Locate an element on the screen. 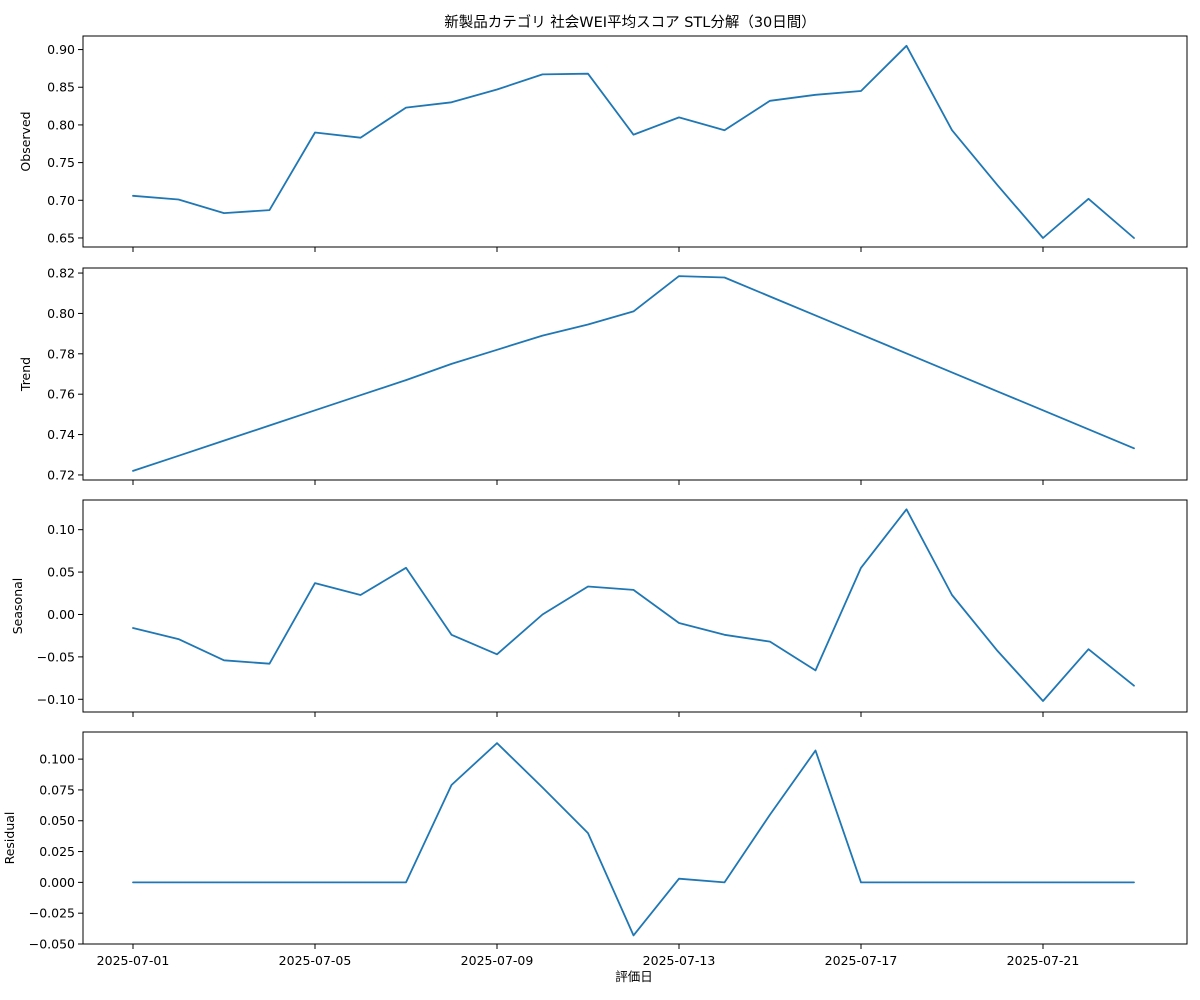  y-tick-label: 0.82 is located at coordinates (61, 273).